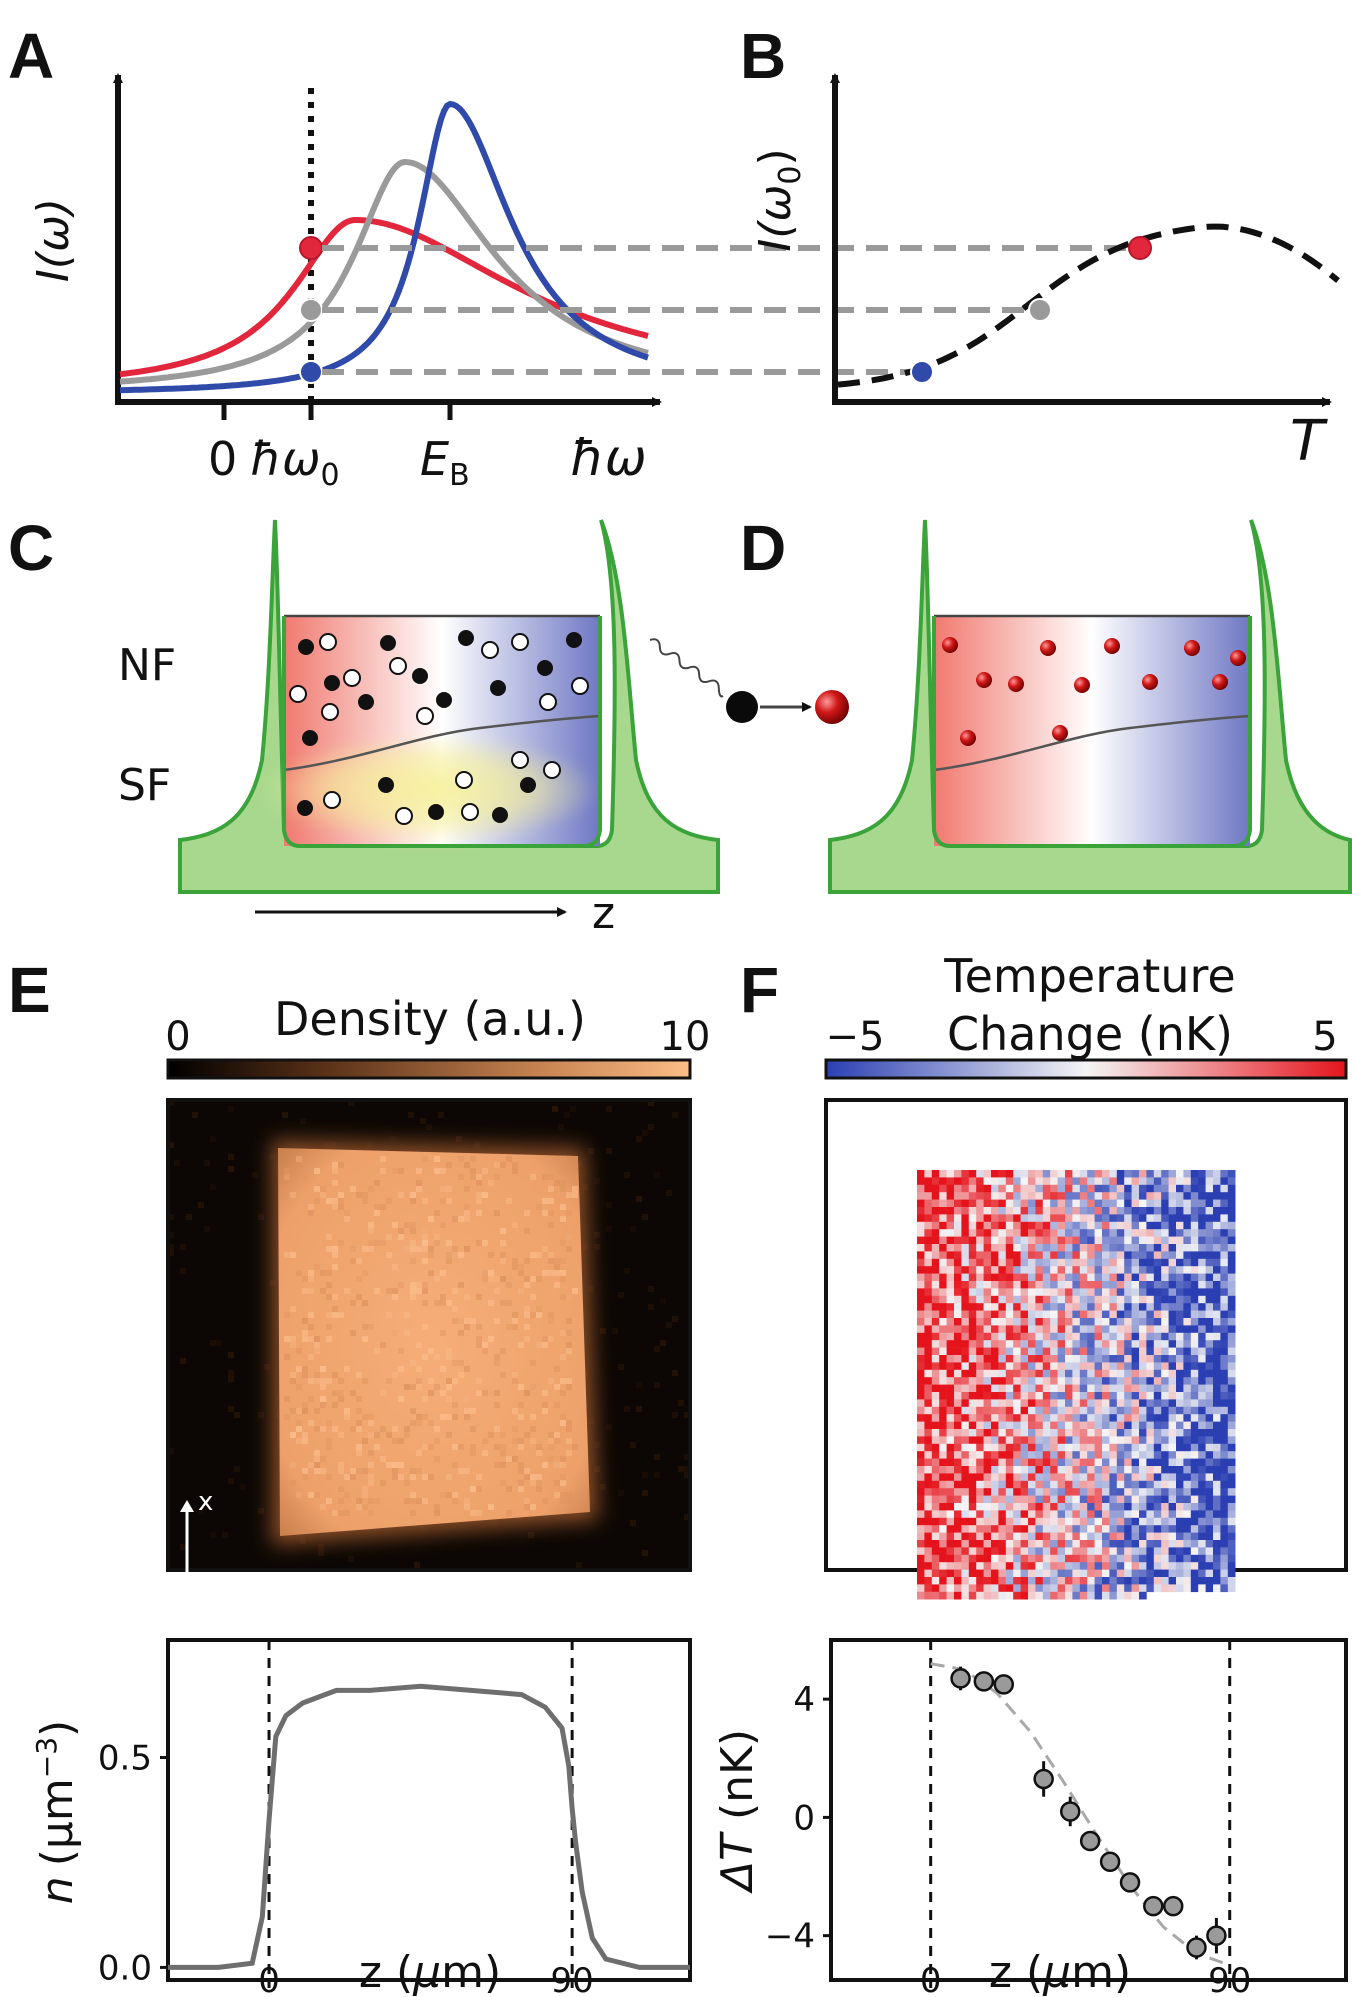  What do you see at coordinates (657, 1349) in the screenshot?
I see `noise-pixel` at bounding box center [657, 1349].